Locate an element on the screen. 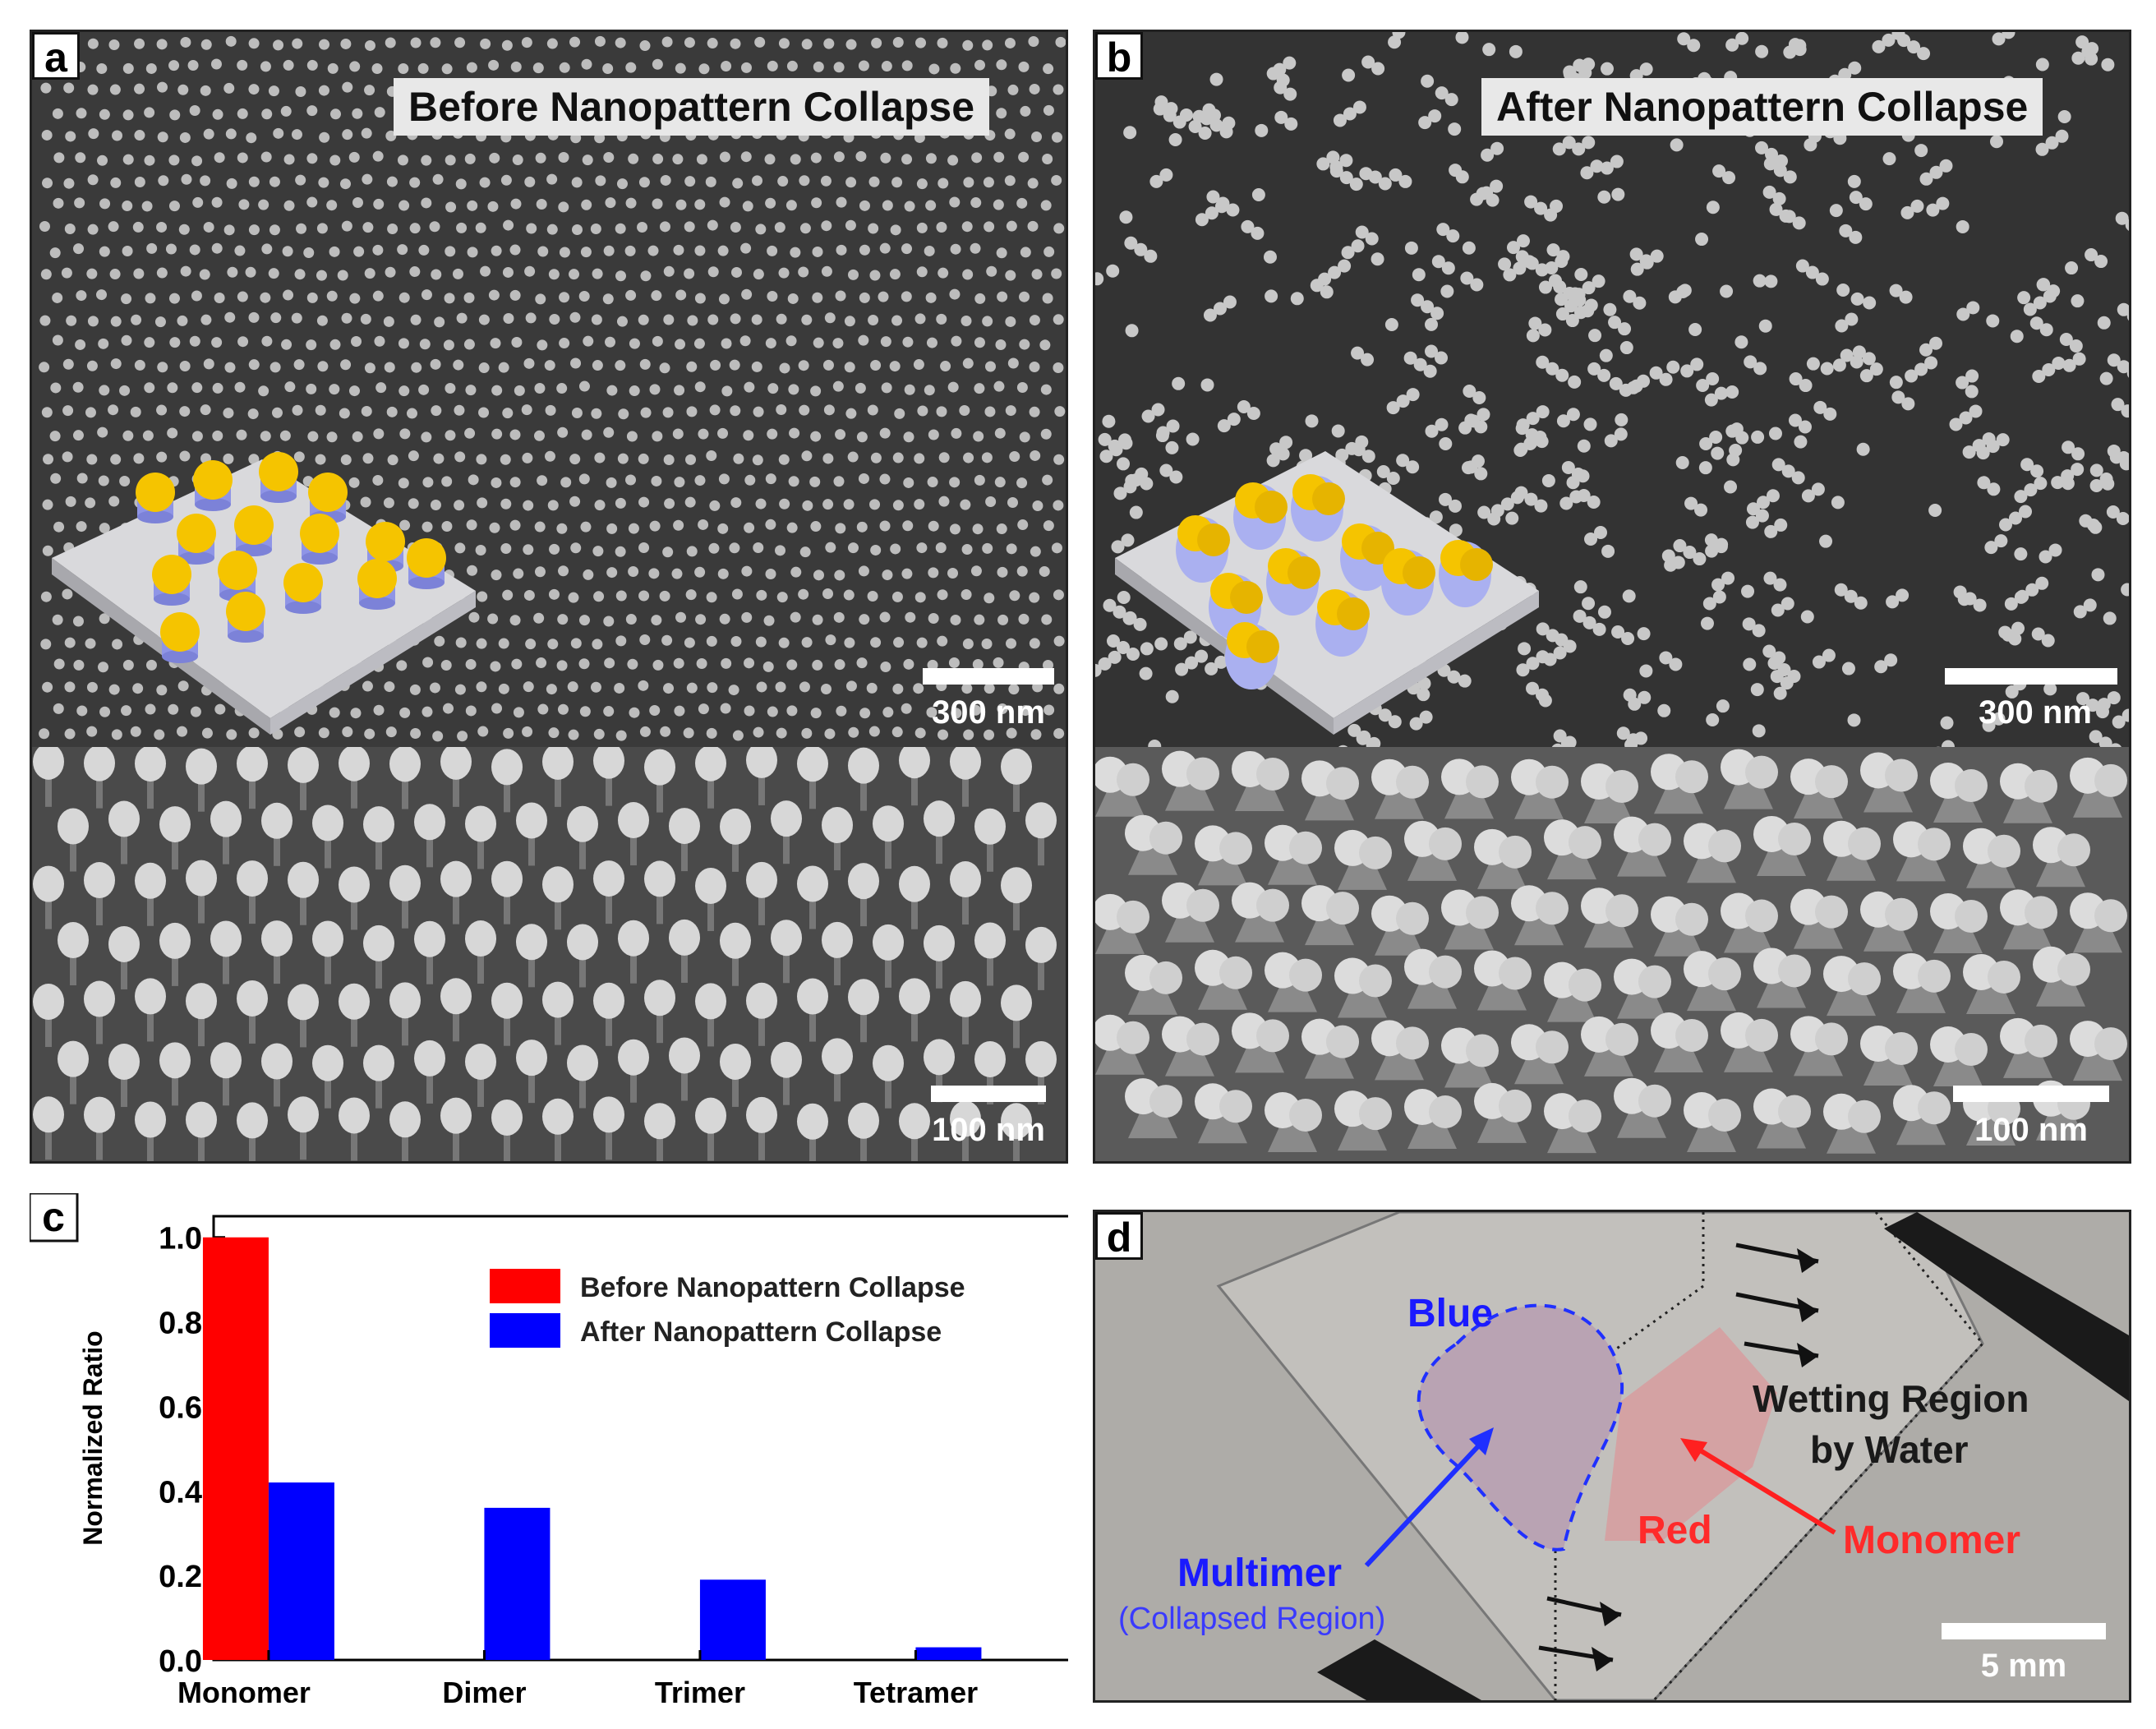 This screenshot has height=1729, width=2156. multimer-label: Multimer is located at coordinates (1260, 1573).